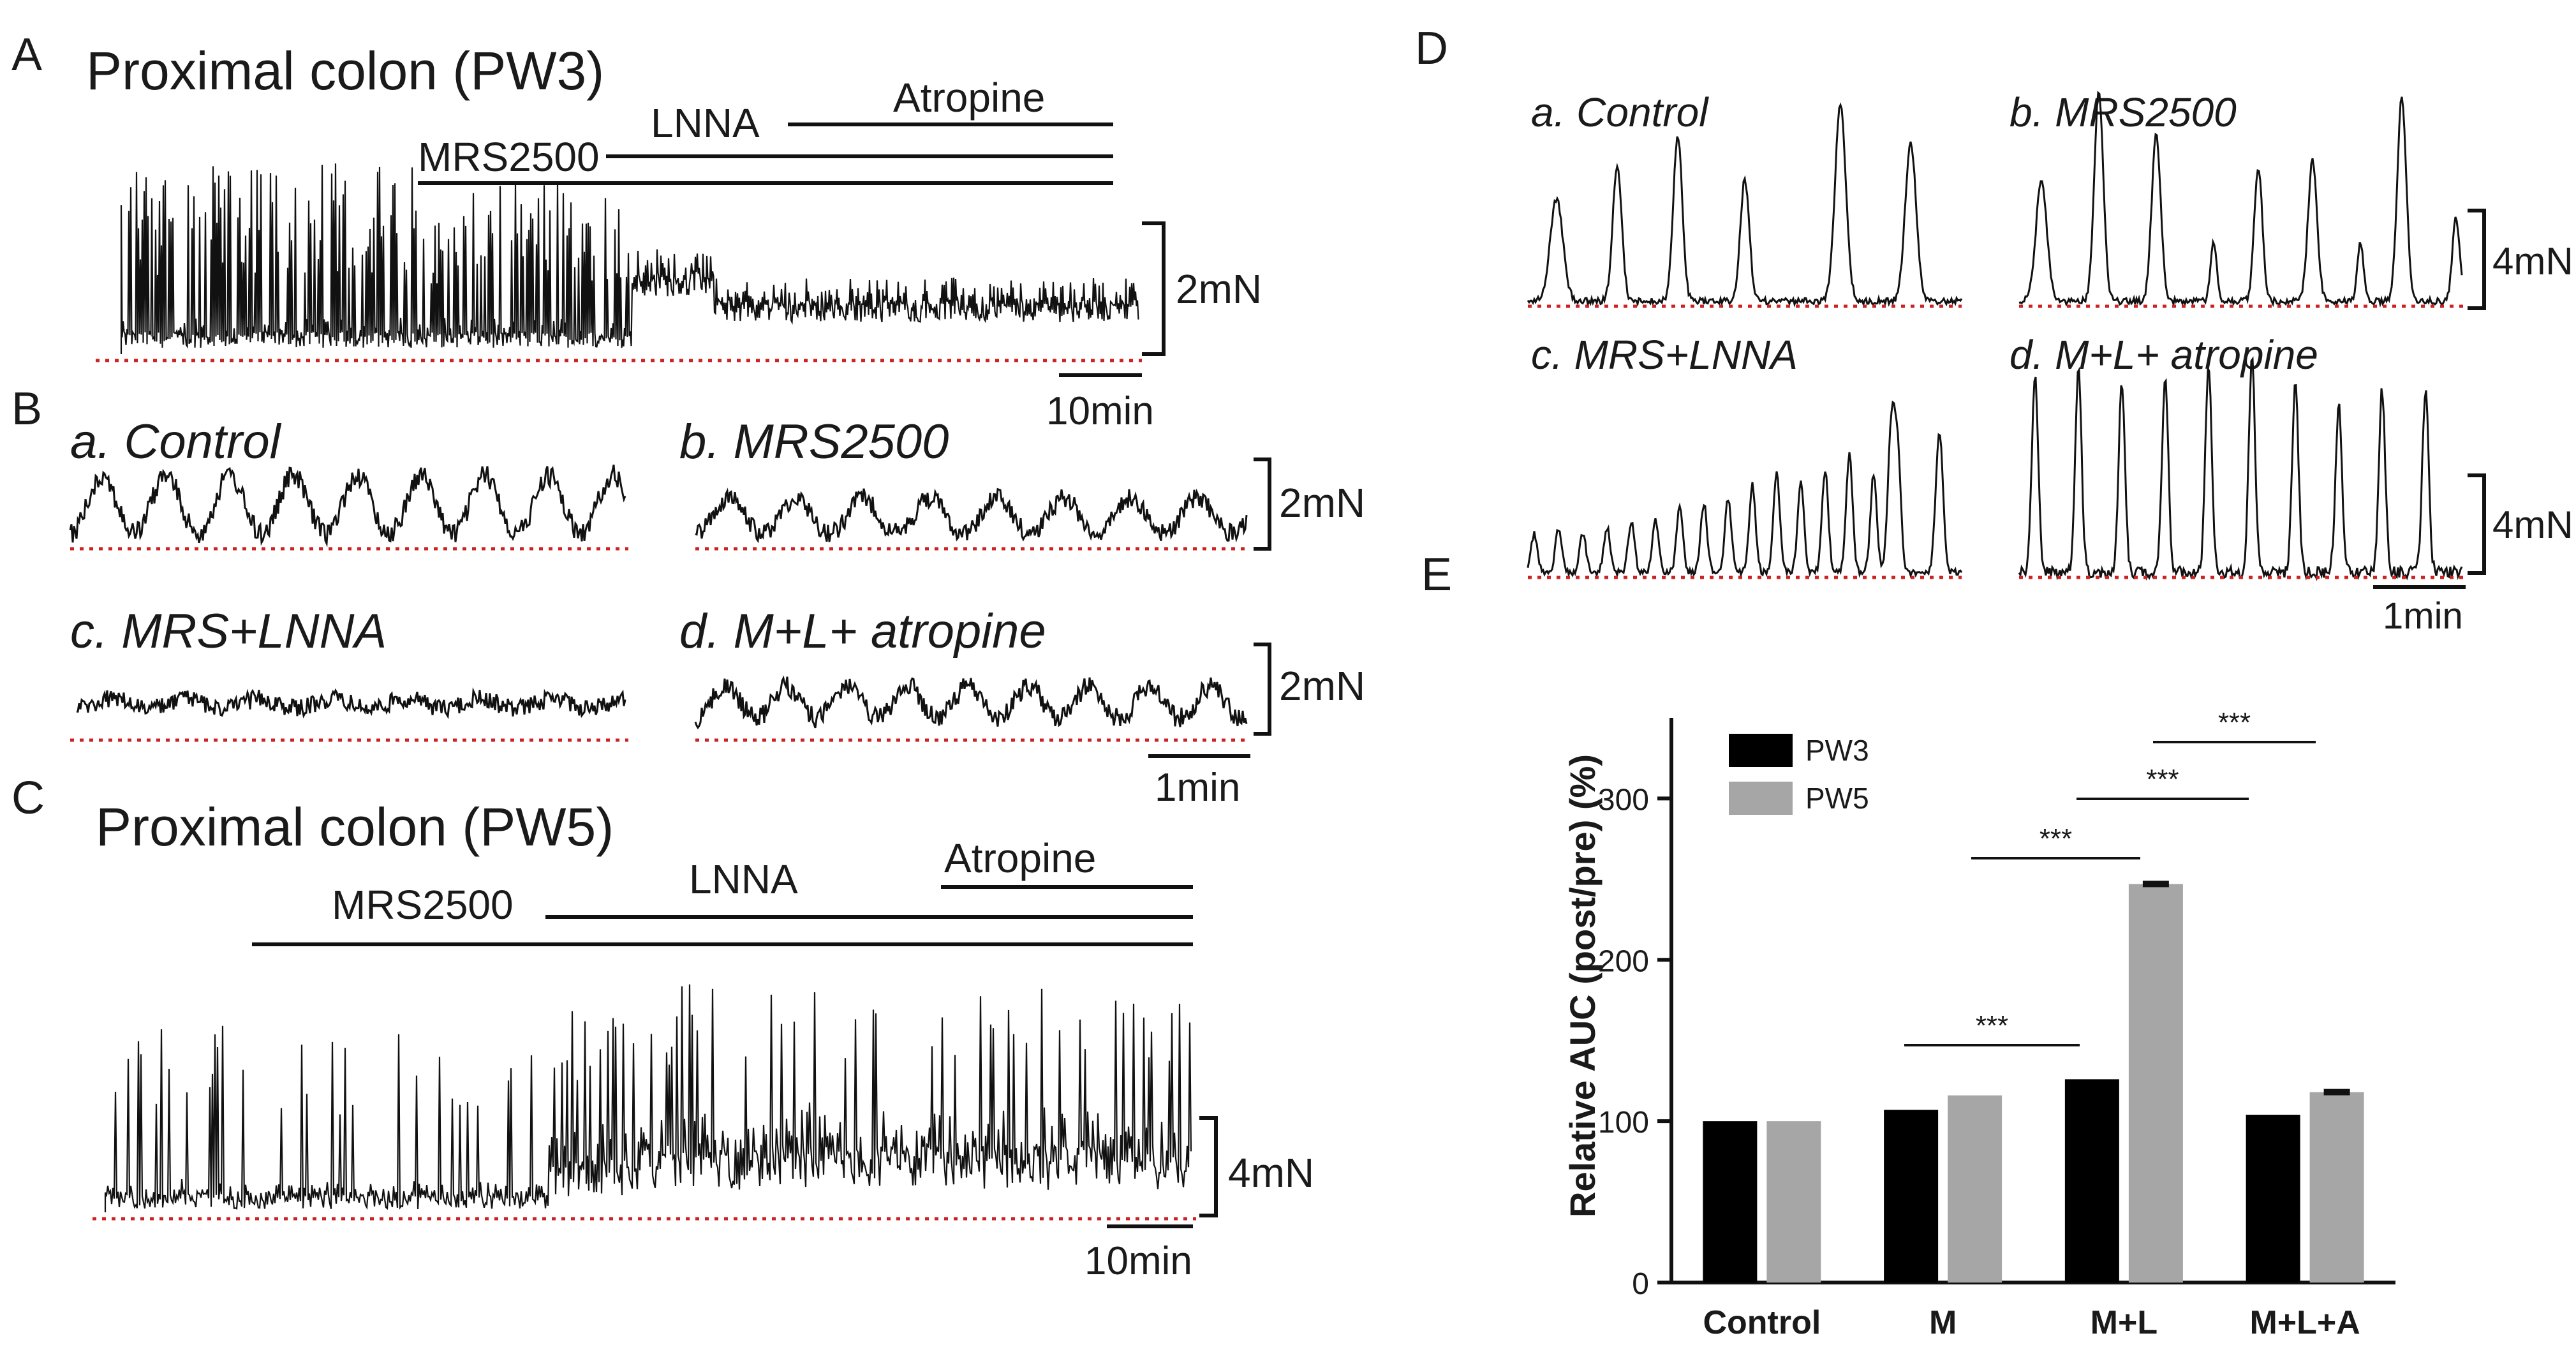  What do you see at coordinates (1837, 750) in the screenshot?
I see `e-legend-label-pw3: PW3` at bounding box center [1837, 750].